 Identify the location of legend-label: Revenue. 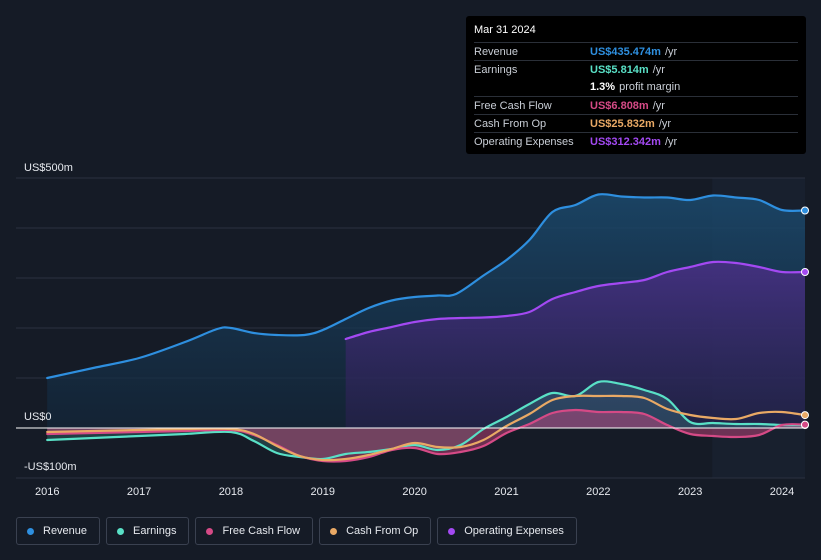
(65, 531).